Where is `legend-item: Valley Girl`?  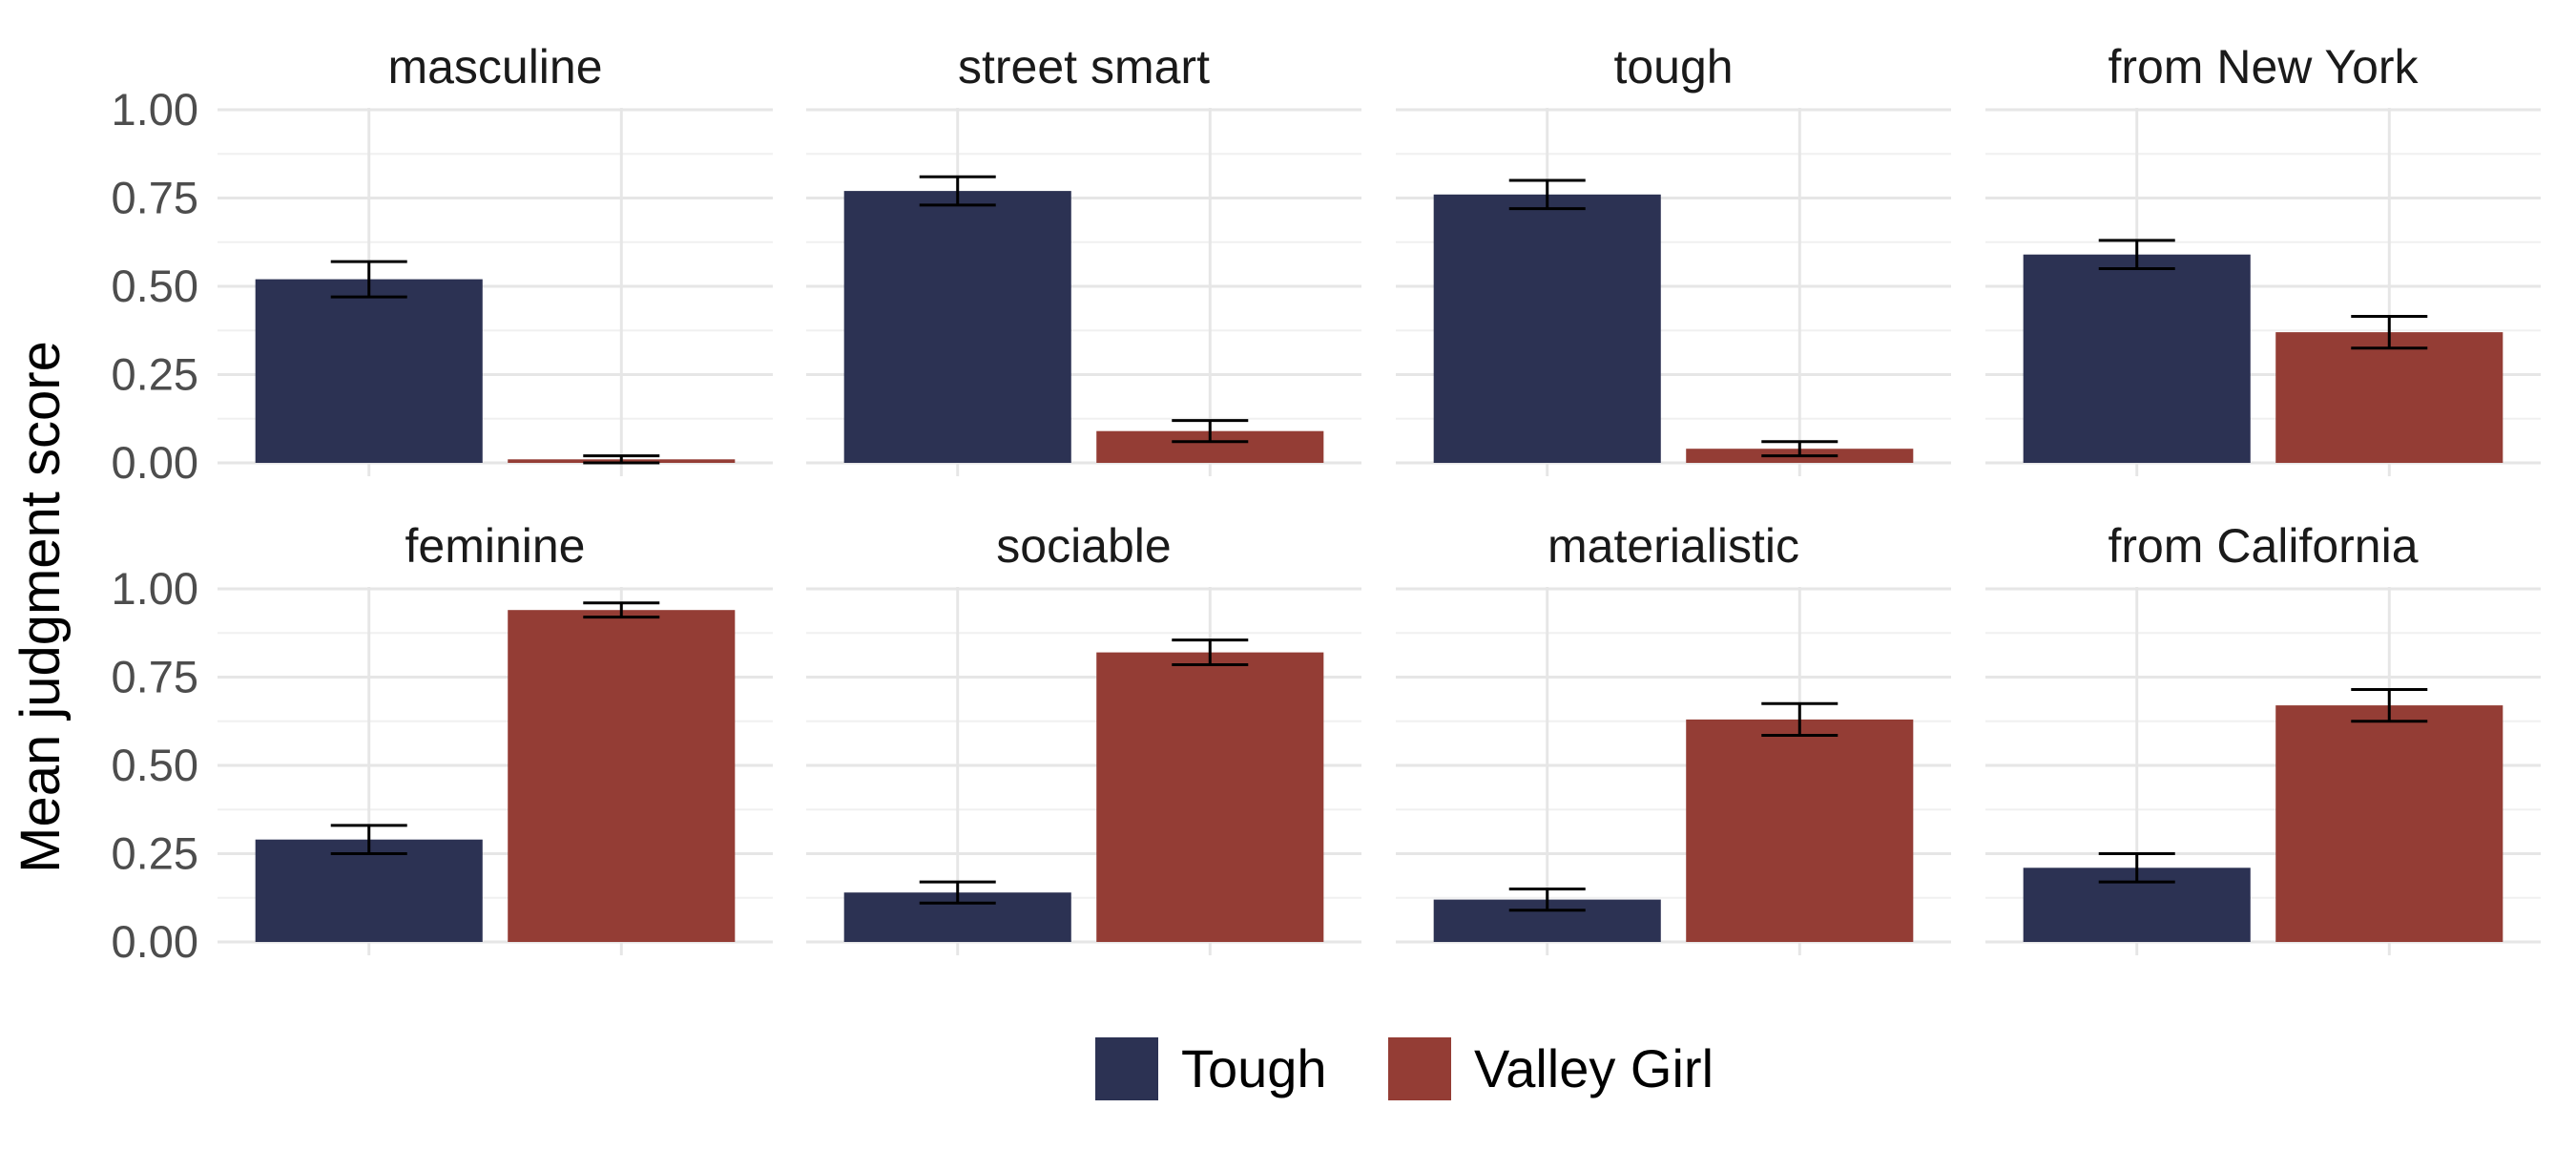 legend-item: Valley Girl is located at coordinates (1551, 1068).